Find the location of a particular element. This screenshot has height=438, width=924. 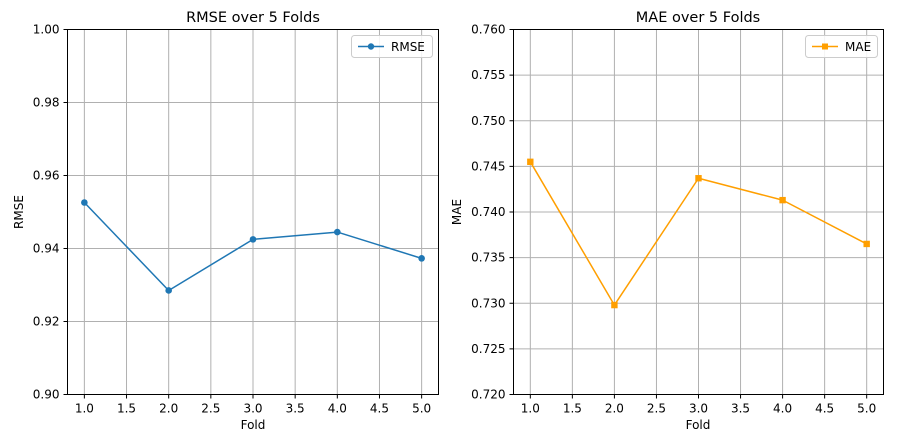

y-tick-label: 0.730 is located at coordinates (488, 303).